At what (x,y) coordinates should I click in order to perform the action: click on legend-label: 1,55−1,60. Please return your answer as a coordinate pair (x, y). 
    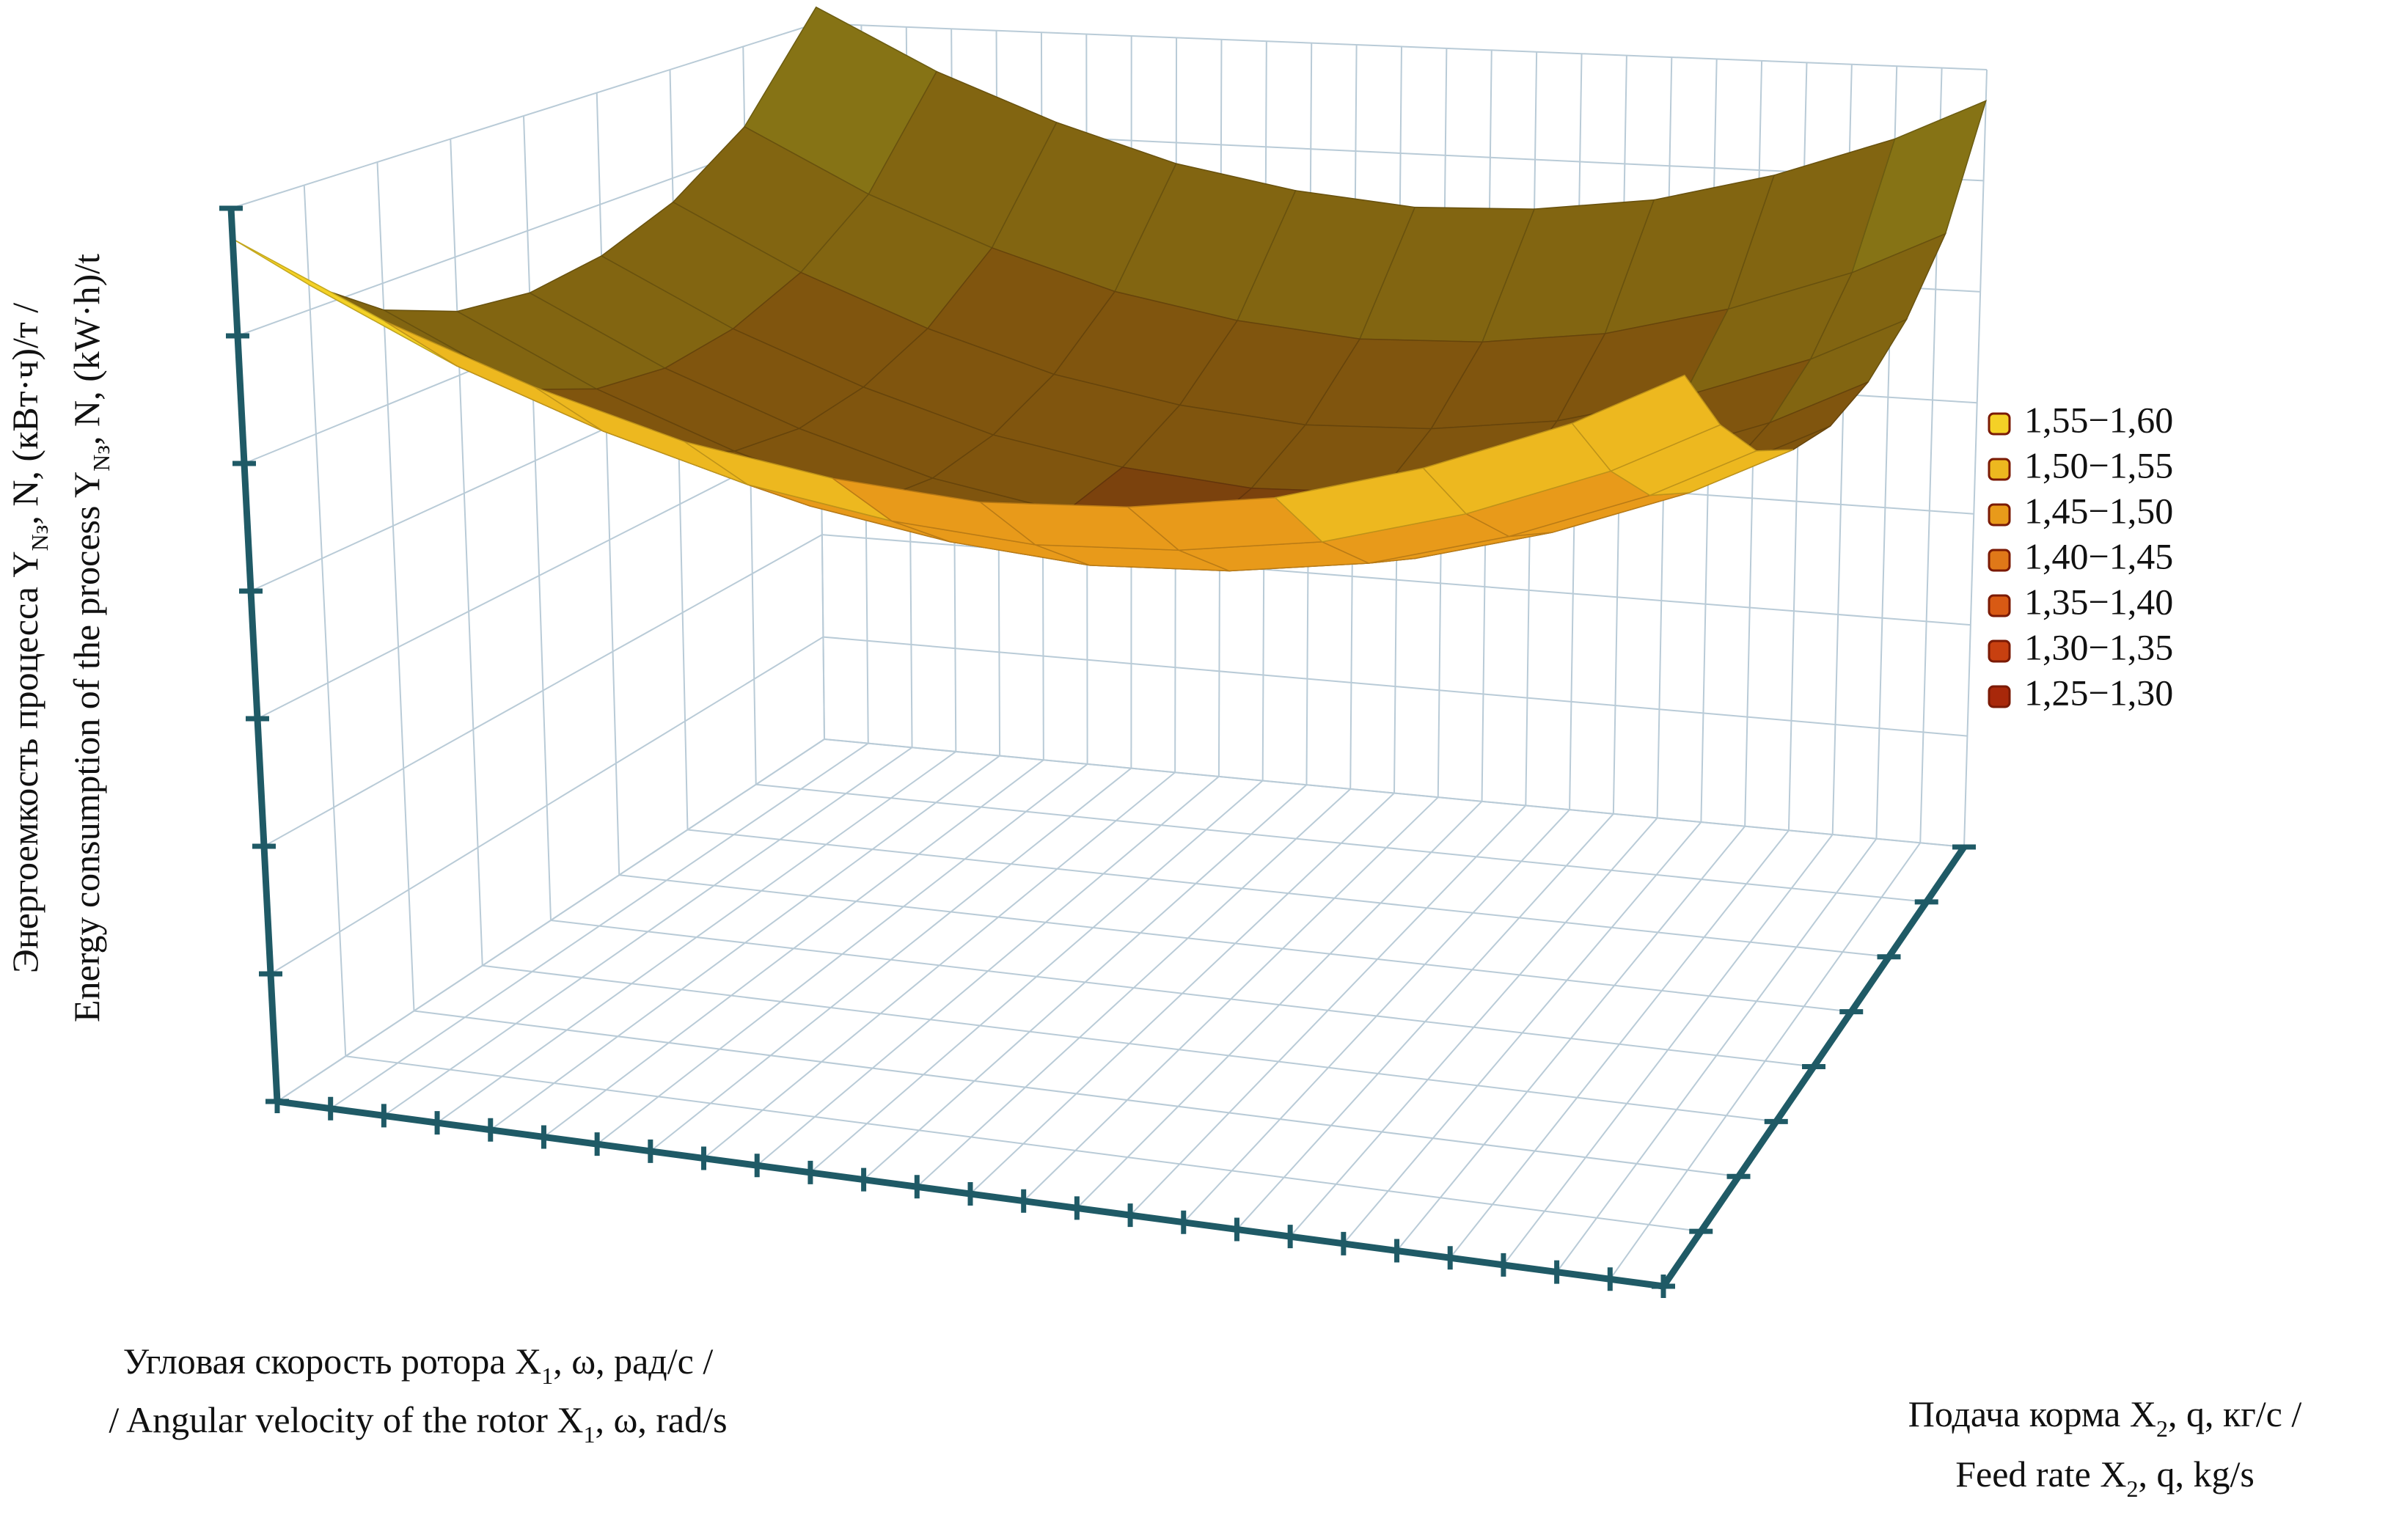
    Looking at the image, I should click on (2098, 419).